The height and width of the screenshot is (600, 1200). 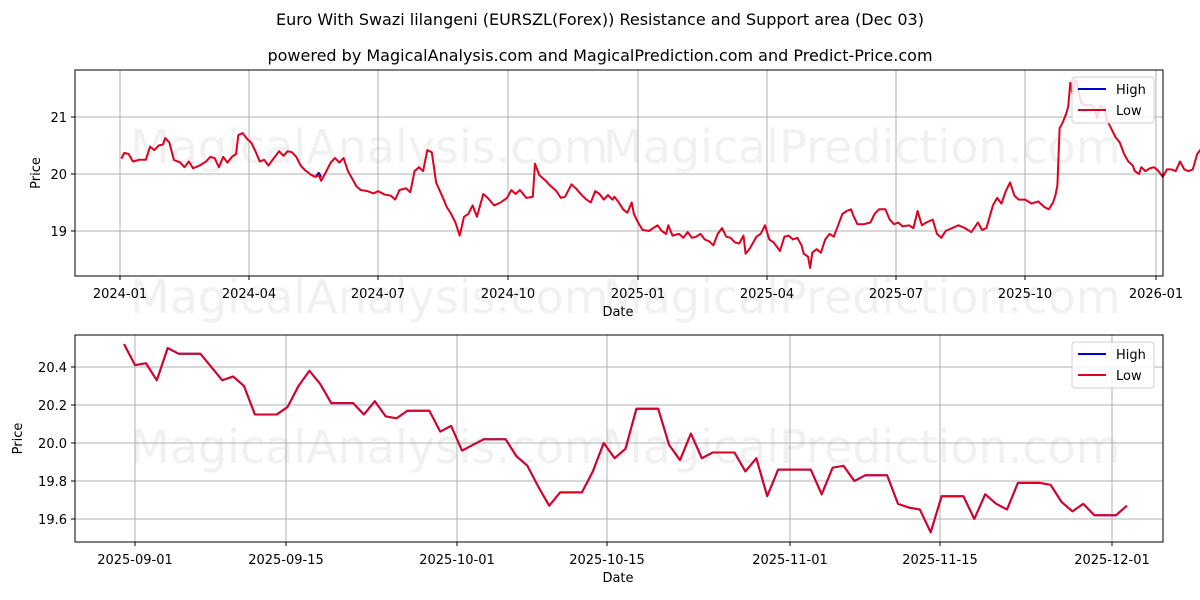 I want to click on y-tick-label: 20, so click(x=58, y=175).